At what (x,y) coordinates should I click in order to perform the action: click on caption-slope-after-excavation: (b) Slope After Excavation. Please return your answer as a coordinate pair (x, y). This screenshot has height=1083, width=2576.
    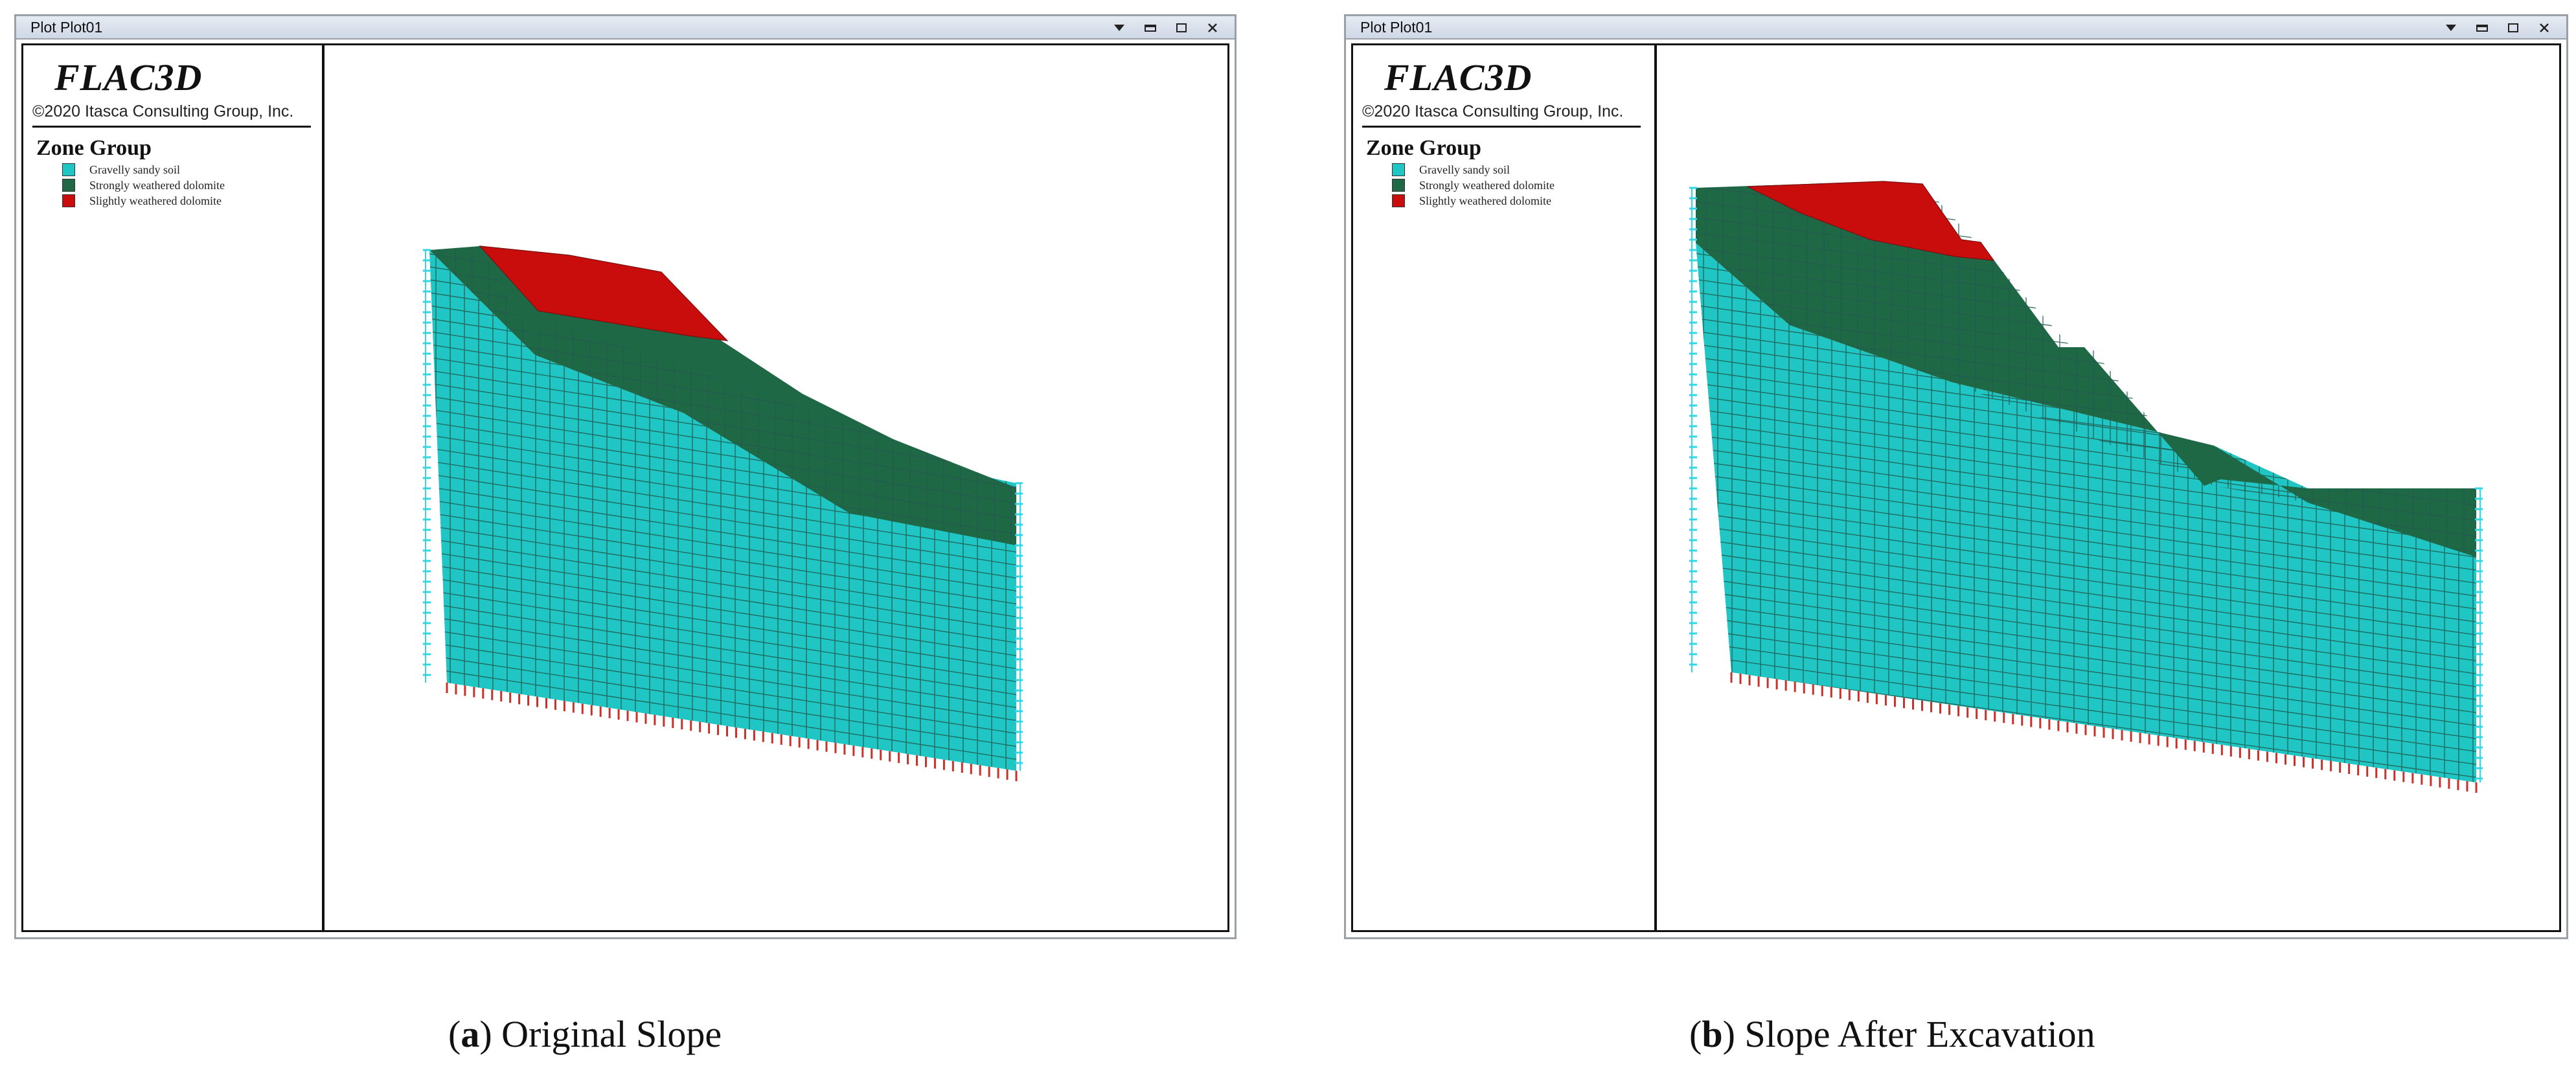
    Looking at the image, I should click on (1892, 1034).